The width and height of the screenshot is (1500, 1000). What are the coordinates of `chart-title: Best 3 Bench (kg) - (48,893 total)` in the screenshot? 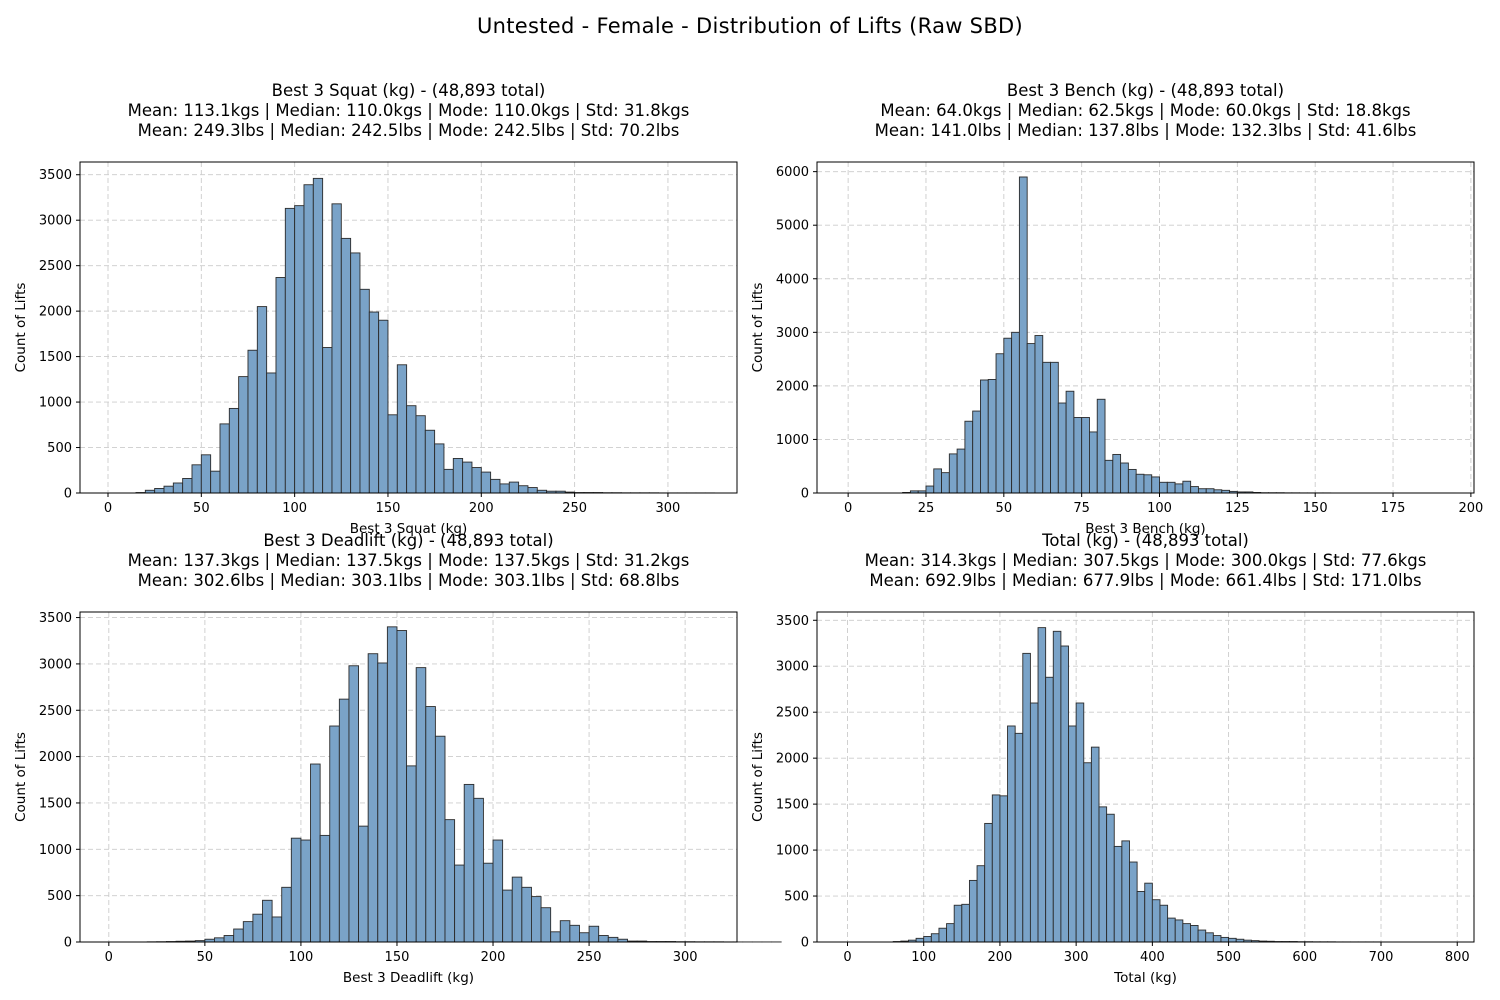 It's located at (1145, 90).